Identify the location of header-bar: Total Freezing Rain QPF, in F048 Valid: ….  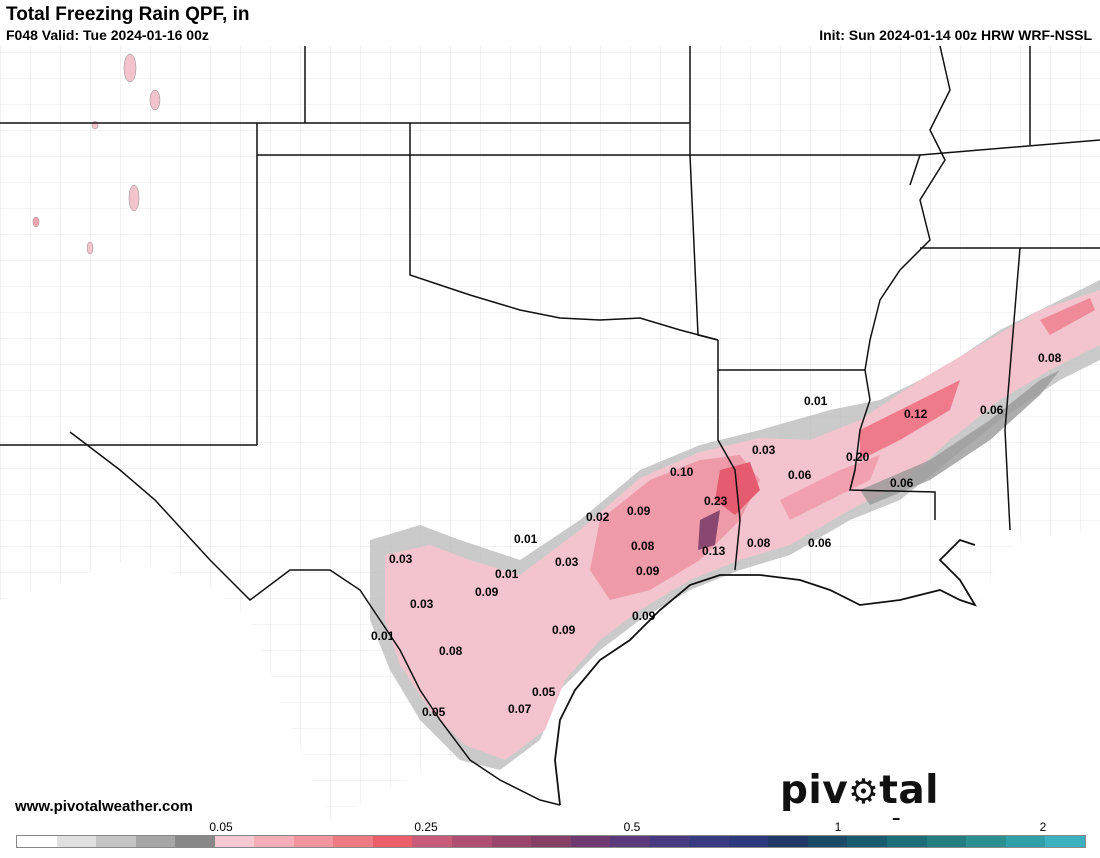
(550, 23).